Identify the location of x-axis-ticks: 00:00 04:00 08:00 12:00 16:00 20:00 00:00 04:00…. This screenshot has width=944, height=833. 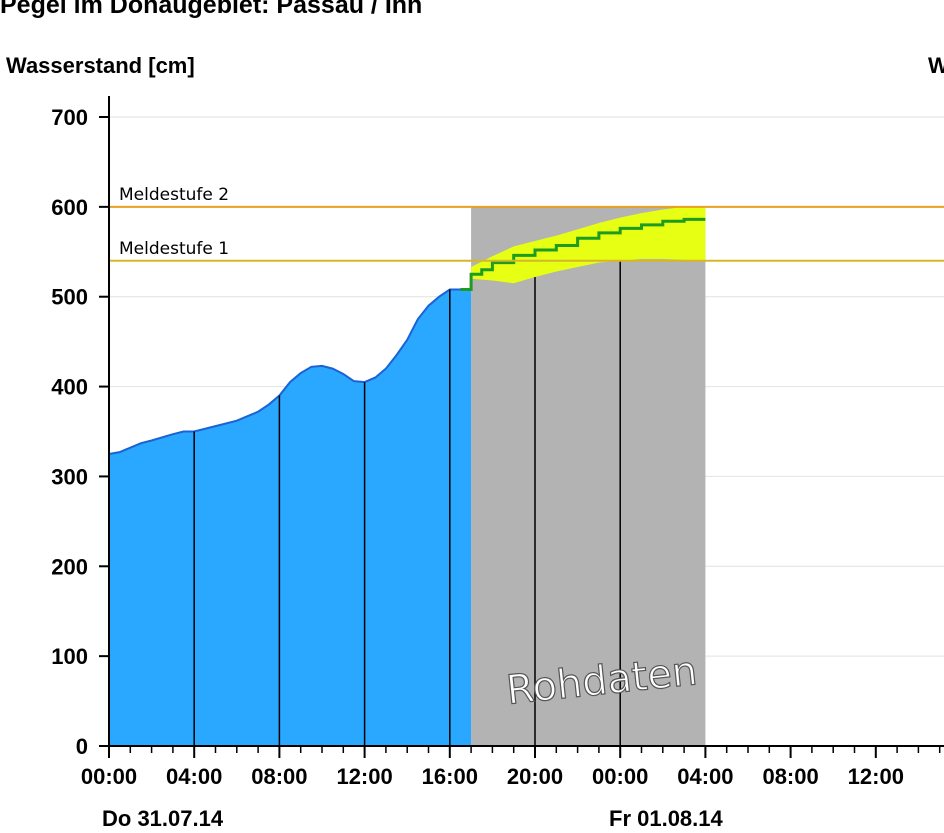
(511, 767).